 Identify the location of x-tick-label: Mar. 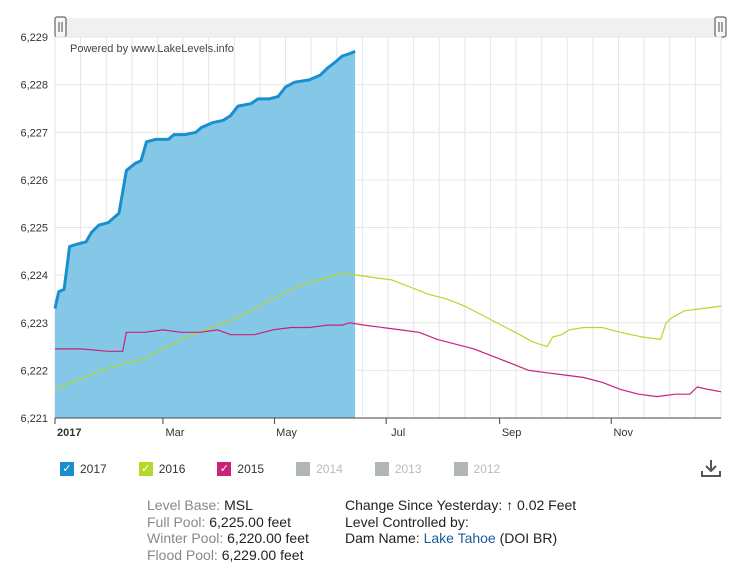
(174, 433).